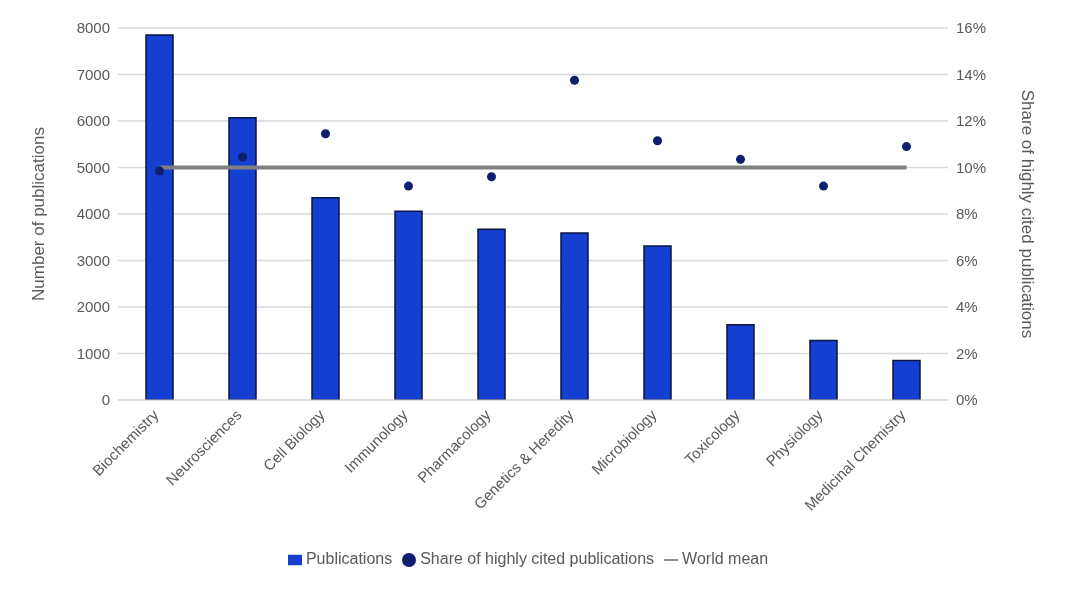  What do you see at coordinates (971, 121) in the screenshot?
I see `y2-tick-label: 12%` at bounding box center [971, 121].